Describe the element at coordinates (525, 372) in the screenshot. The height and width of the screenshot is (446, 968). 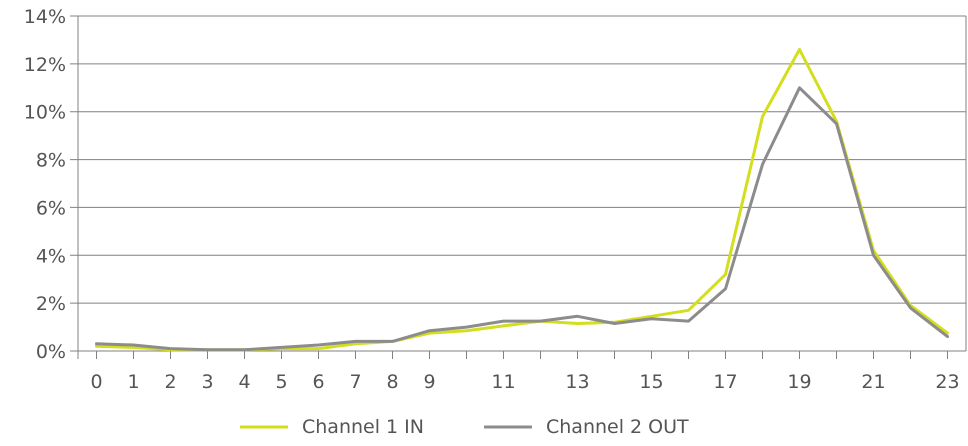
I see `x-axis-ticks: 0 1 2 3 4 5 6 7 8 9 11 13 15 17 19 21 23` at that location.